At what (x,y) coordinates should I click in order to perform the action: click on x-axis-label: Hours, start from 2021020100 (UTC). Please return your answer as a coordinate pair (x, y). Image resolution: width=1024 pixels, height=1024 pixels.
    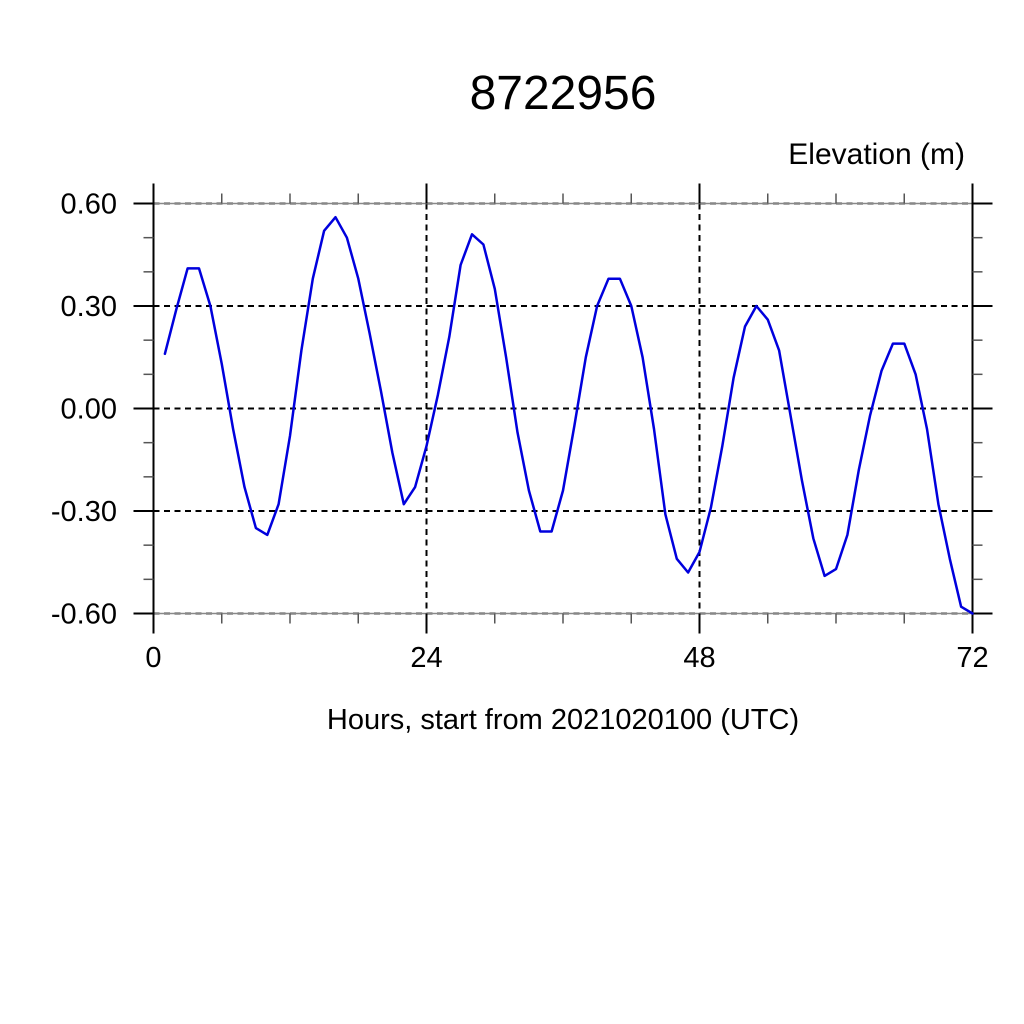
    Looking at the image, I should click on (563, 720).